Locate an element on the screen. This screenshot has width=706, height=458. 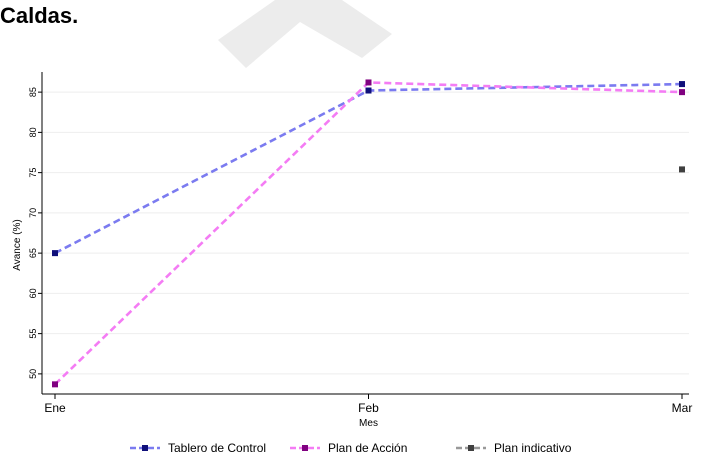
y-tick-label: 60 is located at coordinates (33, 293).